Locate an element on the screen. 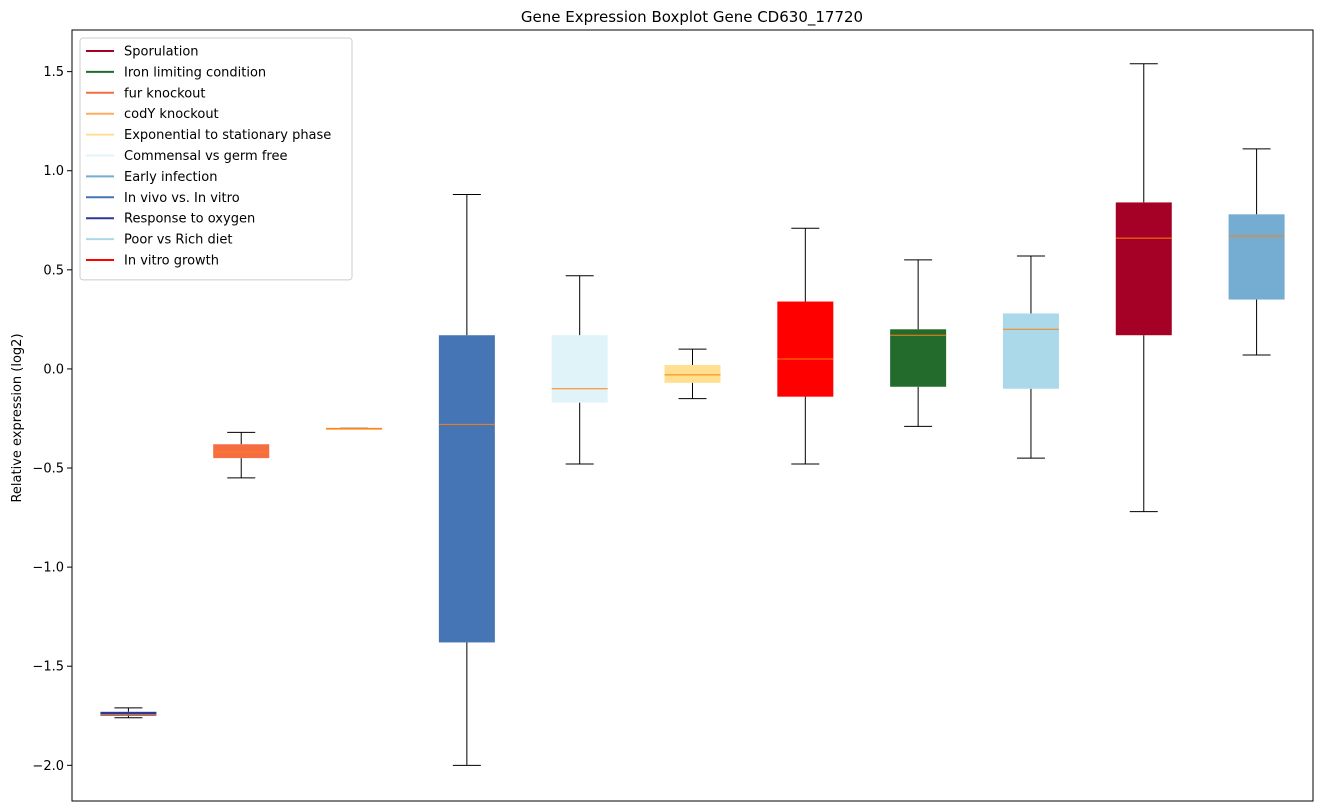 This screenshot has width=1322, height=812. y-tick-label: 0.0 is located at coordinates (53, 369).